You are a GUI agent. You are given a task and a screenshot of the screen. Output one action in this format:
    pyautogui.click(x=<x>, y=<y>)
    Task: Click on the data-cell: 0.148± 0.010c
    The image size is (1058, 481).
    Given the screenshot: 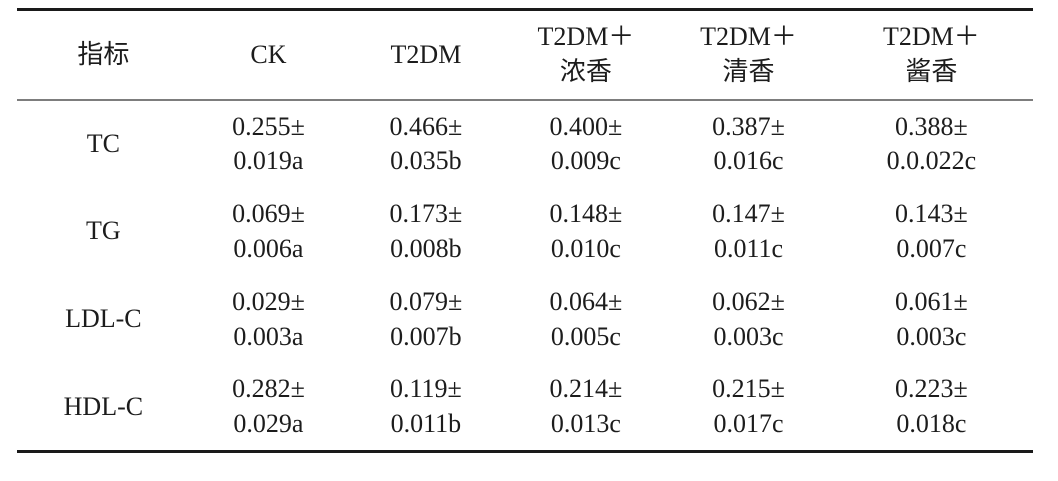 What is the action you would take?
    pyautogui.click(x=586, y=232)
    